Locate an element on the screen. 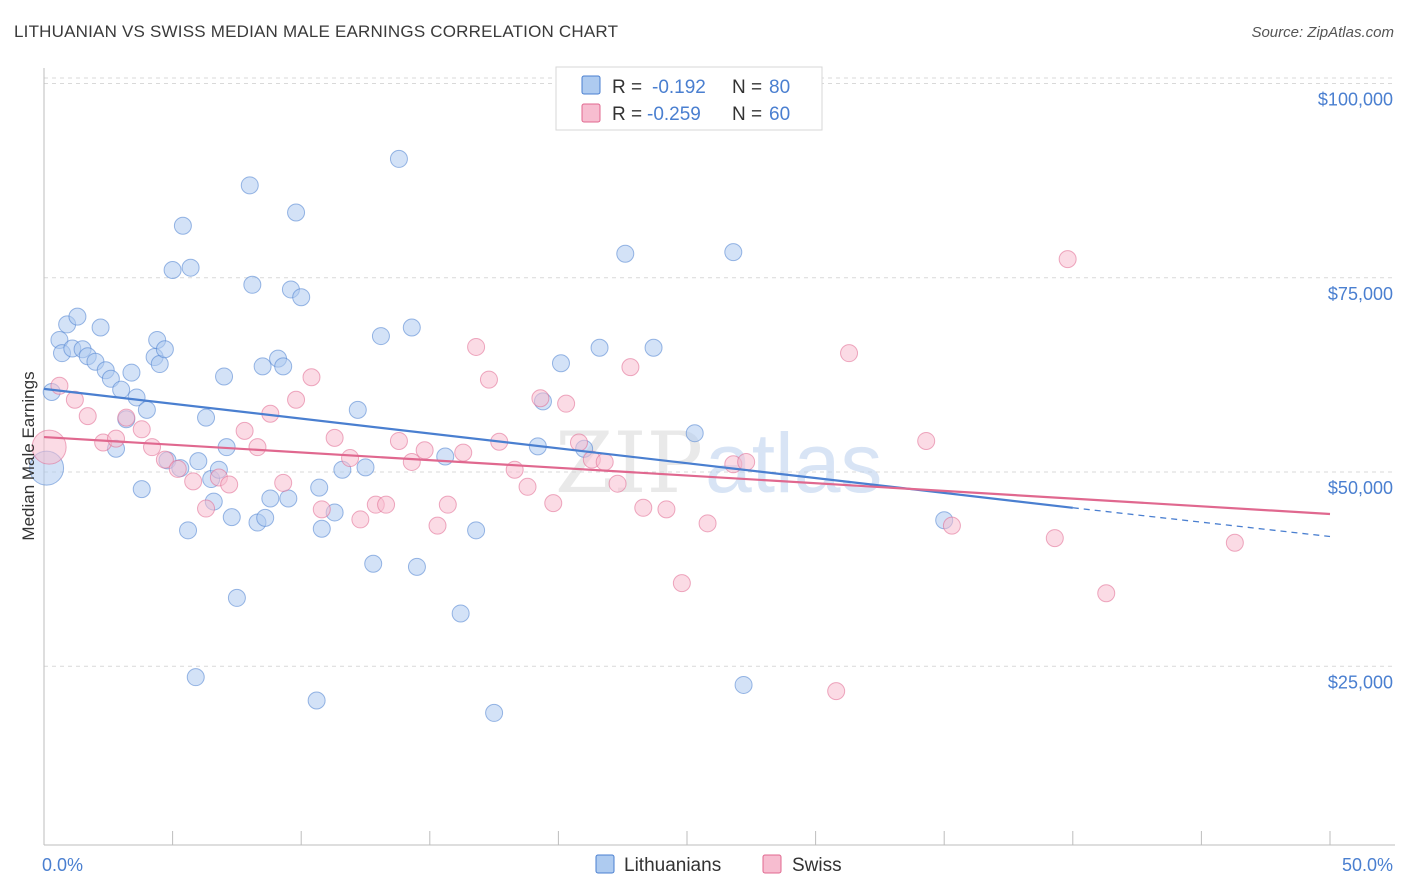 The height and width of the screenshot is (892, 1406). legend-n-value: 60 is located at coordinates (779, 114).